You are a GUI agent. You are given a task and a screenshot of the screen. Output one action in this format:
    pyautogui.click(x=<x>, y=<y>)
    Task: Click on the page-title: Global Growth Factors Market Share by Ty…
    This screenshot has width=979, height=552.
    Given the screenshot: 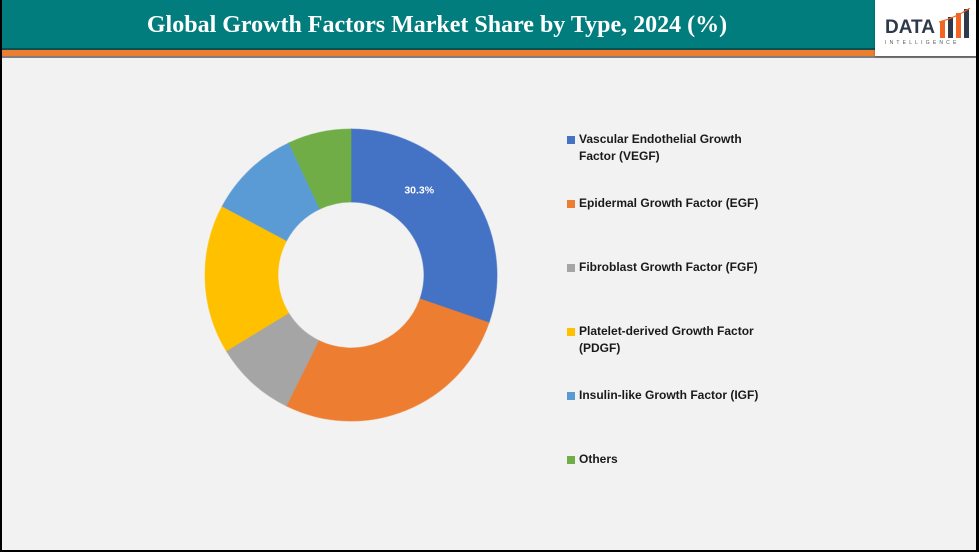 What is the action you would take?
    pyautogui.click(x=437, y=25)
    